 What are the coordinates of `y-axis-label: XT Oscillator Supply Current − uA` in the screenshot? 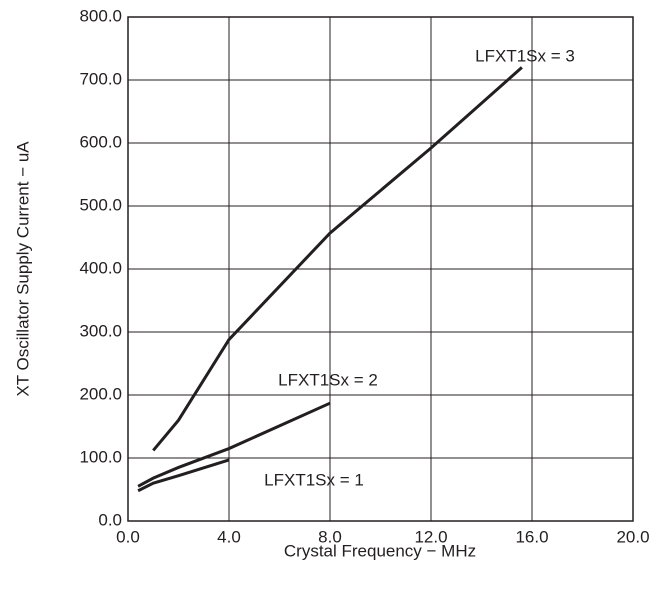 It's located at (22, 269).